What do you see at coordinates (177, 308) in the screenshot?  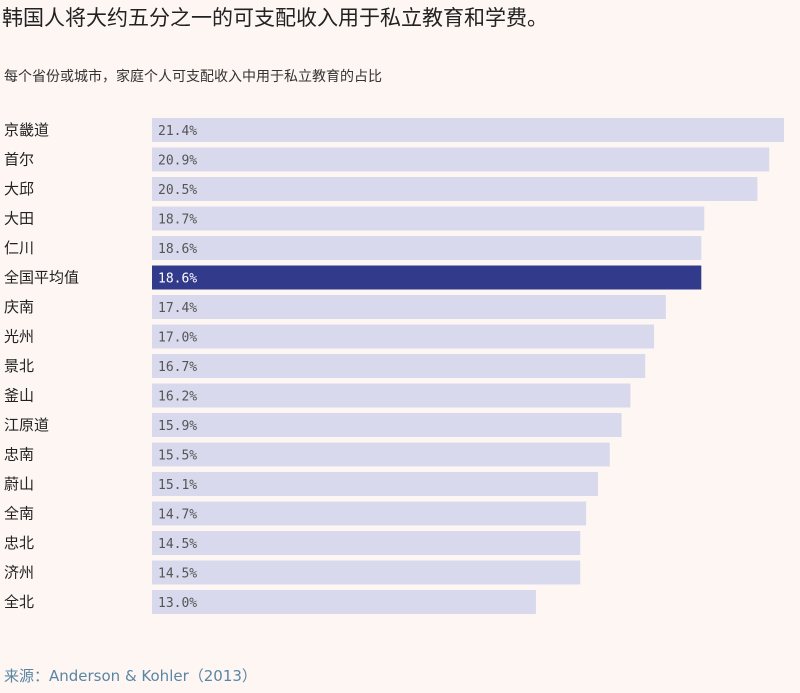 I see `data-label: 17.4%` at bounding box center [177, 308].